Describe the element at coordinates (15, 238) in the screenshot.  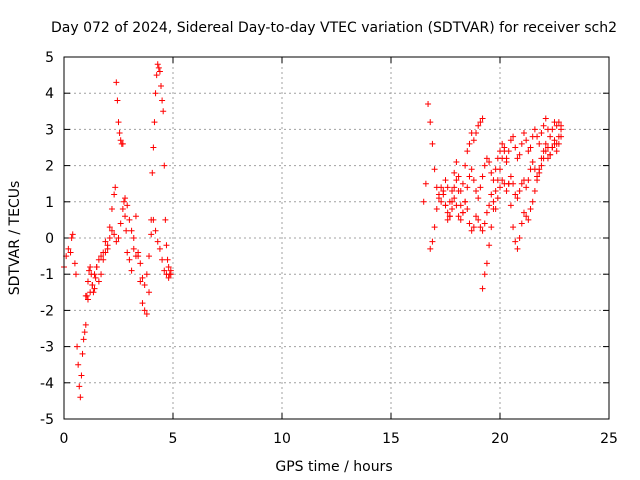
I see `y-axis-label: SDTVAR / TECUs` at that location.